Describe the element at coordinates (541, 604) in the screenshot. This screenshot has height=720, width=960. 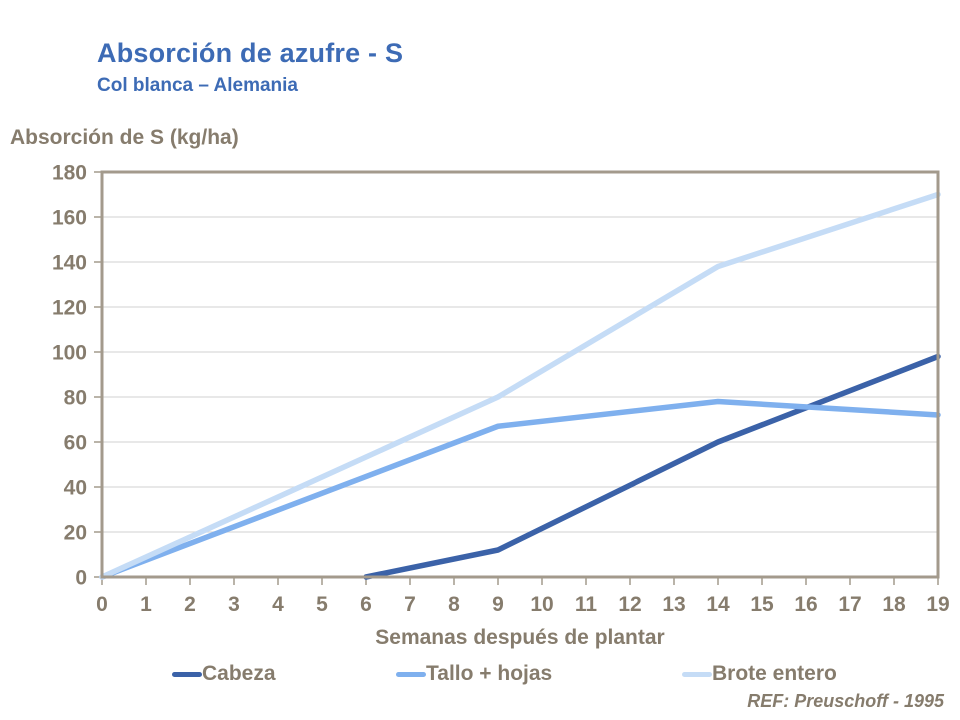
I see `x-tick-label: 10` at that location.